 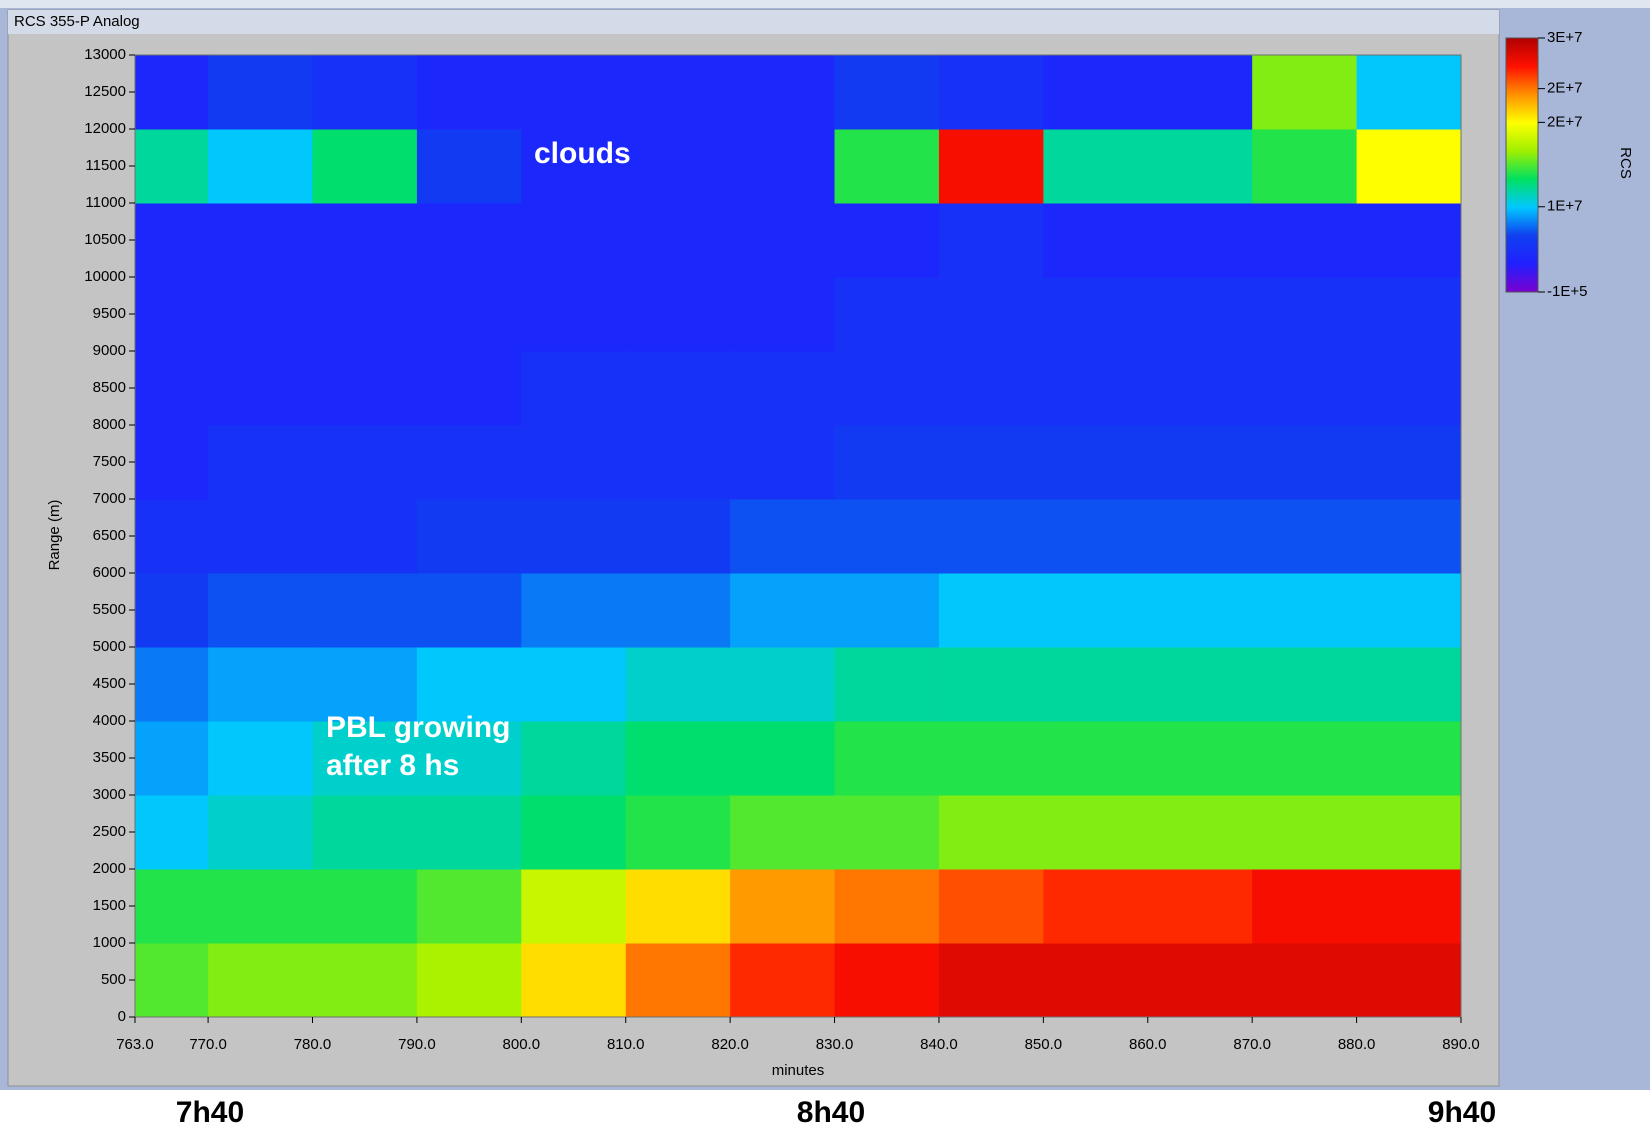 What do you see at coordinates (1462, 1112) in the screenshot?
I see `time-label: 9h40` at bounding box center [1462, 1112].